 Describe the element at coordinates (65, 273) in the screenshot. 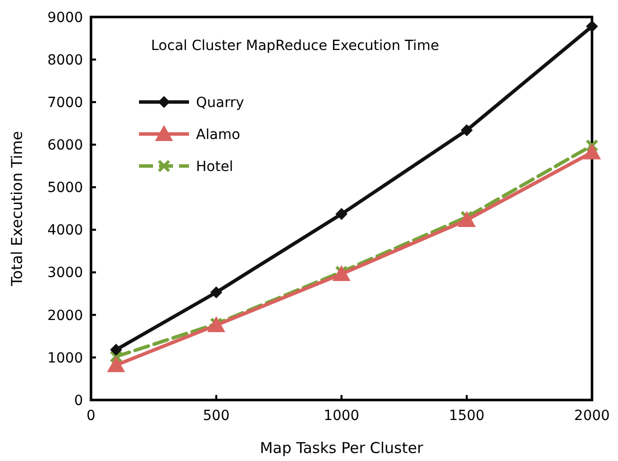

I see `y-tick-label: 3000` at that location.